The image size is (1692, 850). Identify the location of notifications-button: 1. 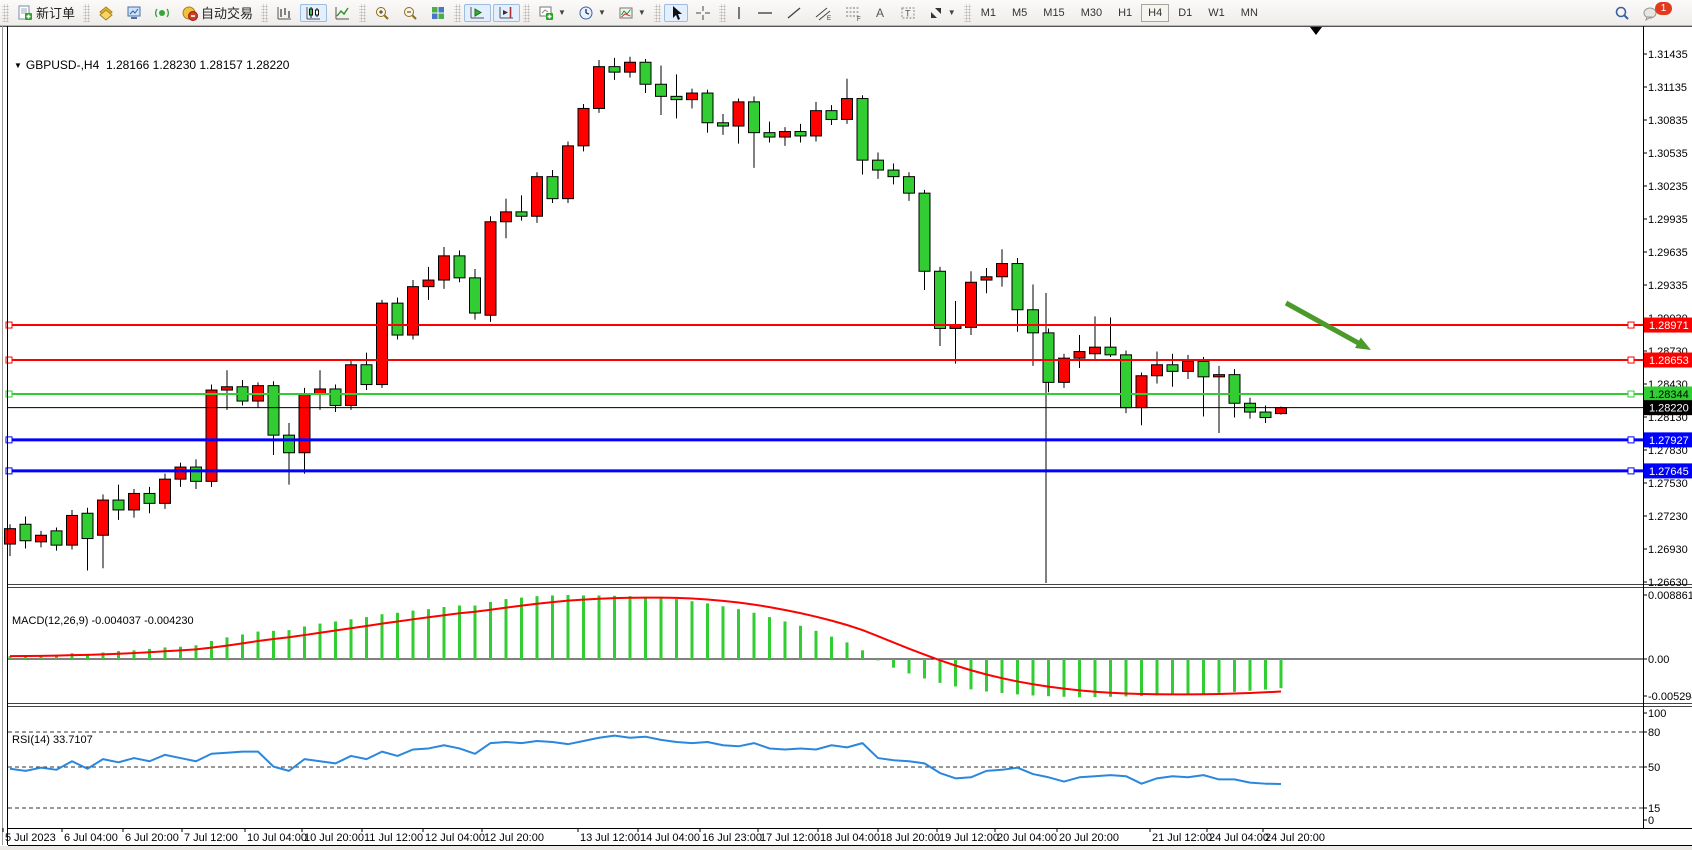
(1660, 12).